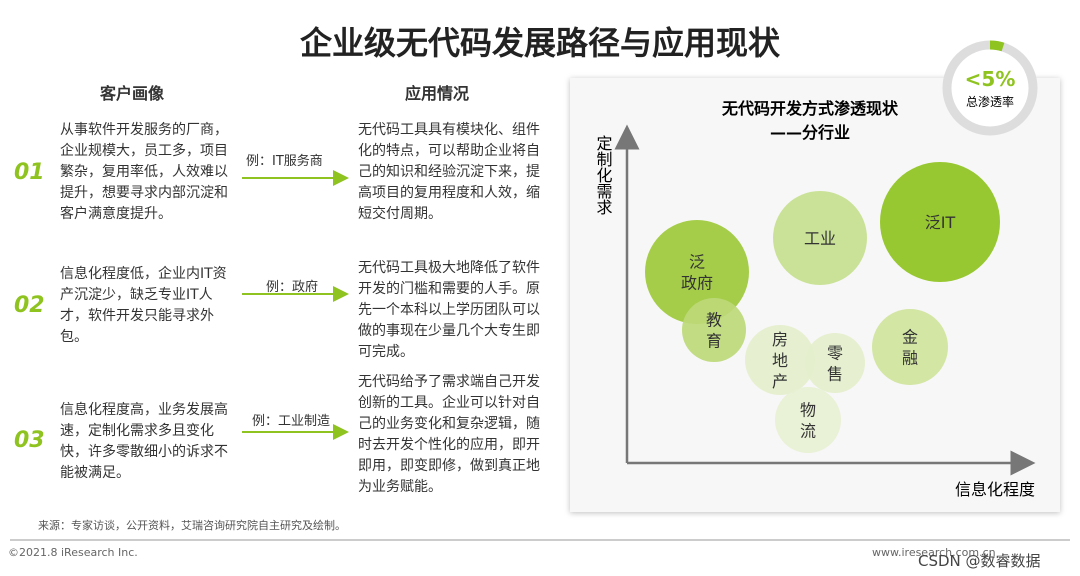 The image size is (1080, 576). Describe the element at coordinates (979, 561) in the screenshot. I see `watermark: CSDN @数睿数据` at that location.